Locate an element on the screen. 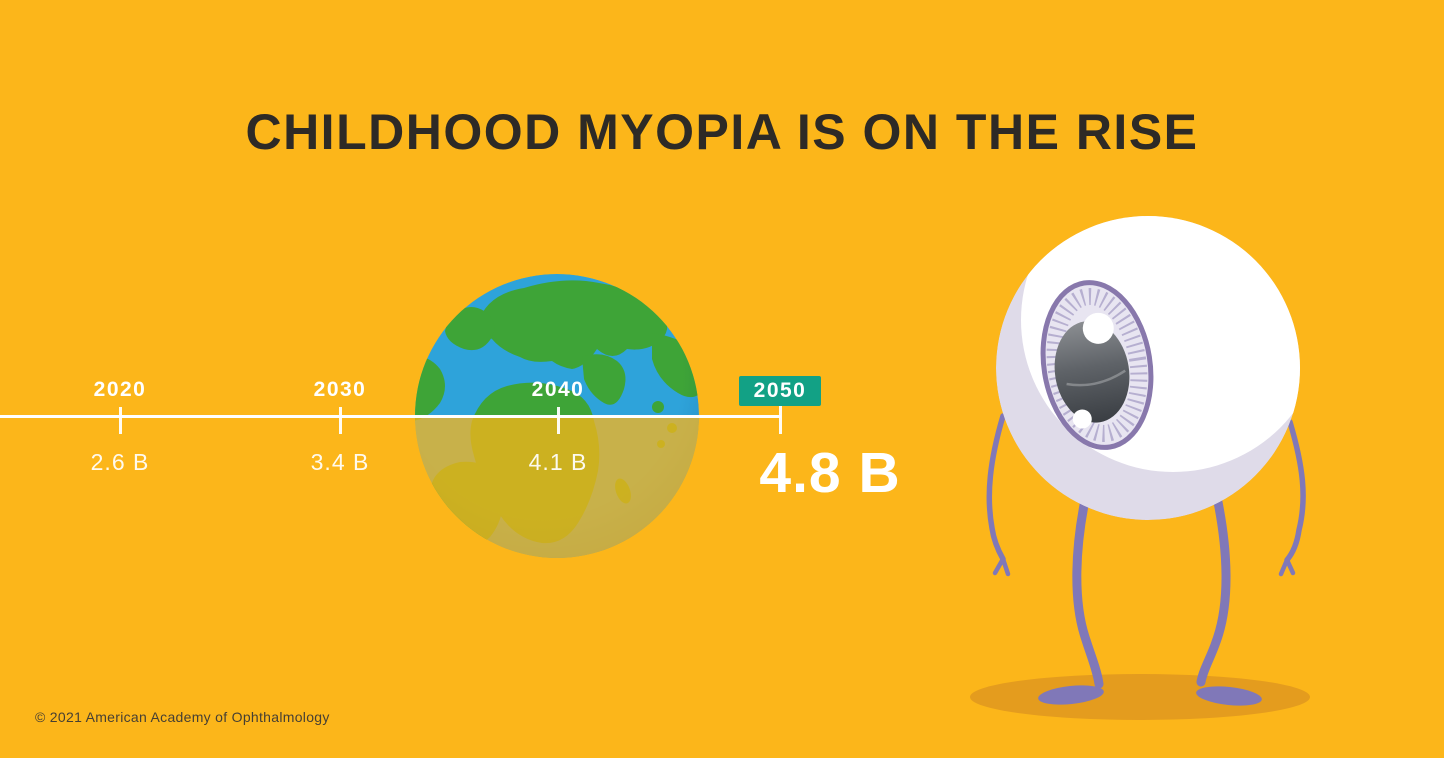  ground-shadow is located at coordinates (1140, 697).